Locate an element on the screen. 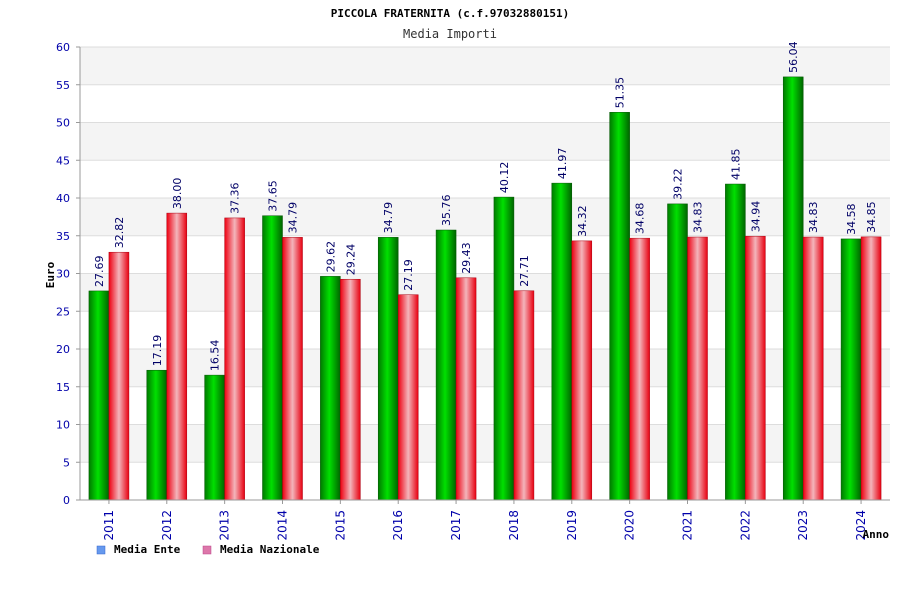 The width and height of the screenshot is (900, 600). bar-media-nazionale-2022 is located at coordinates (755, 368).